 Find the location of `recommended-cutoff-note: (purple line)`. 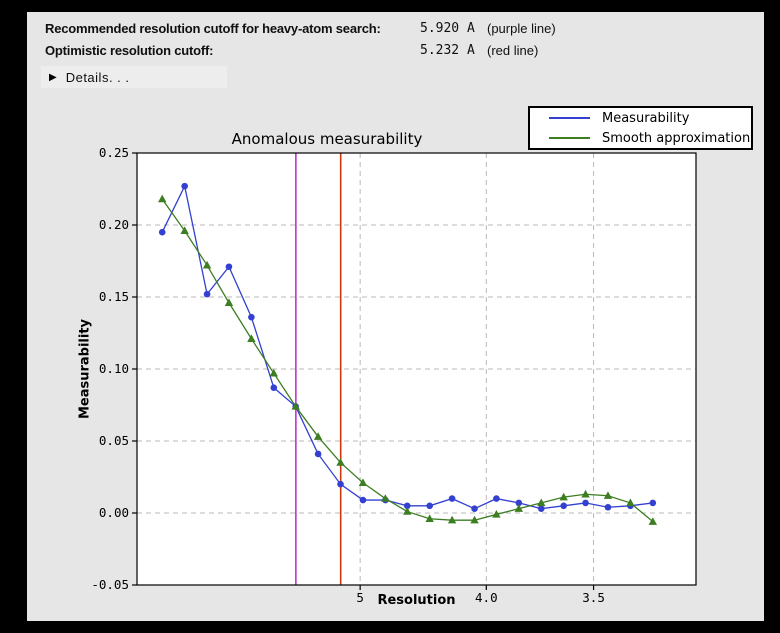

recommended-cutoff-note: (purple line) is located at coordinates (521, 28).